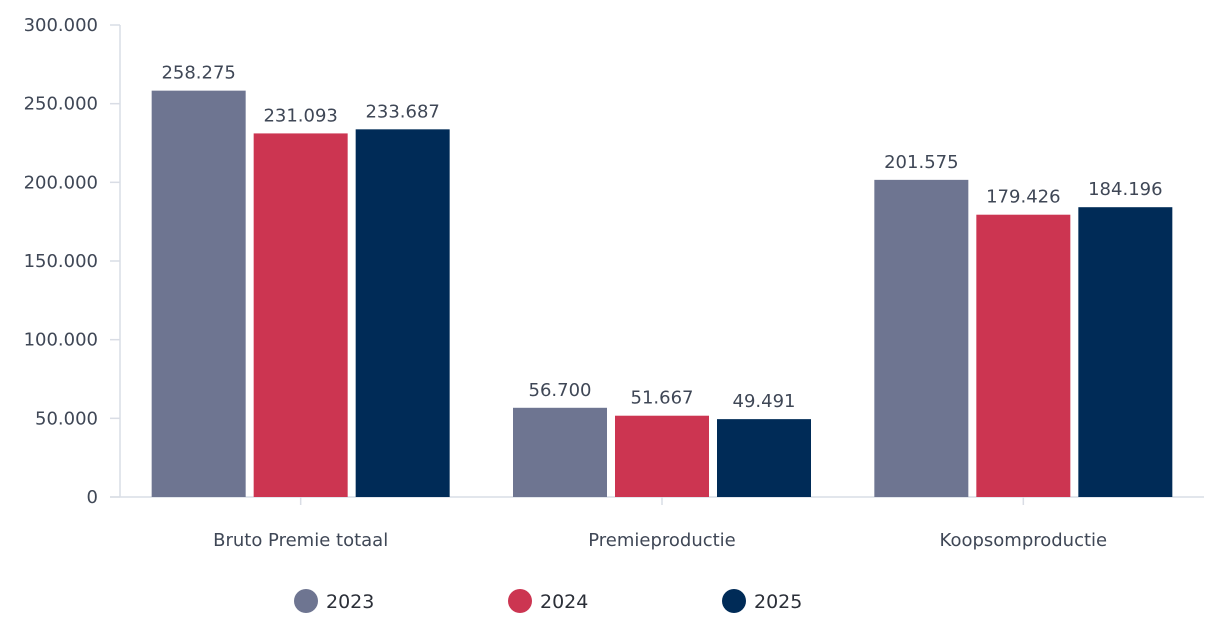 The height and width of the screenshot is (620, 1214). I want to click on x-category-label: Koopsomproductie, so click(1024, 540).